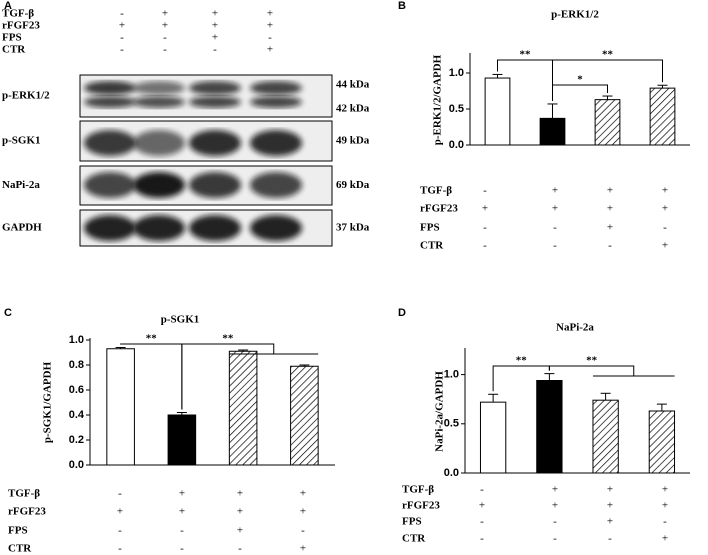 The width and height of the screenshot is (708, 555). Describe the element at coordinates (48, 402) in the screenshot. I see `y-axis-title: p-SGK1/GAPDH` at that location.